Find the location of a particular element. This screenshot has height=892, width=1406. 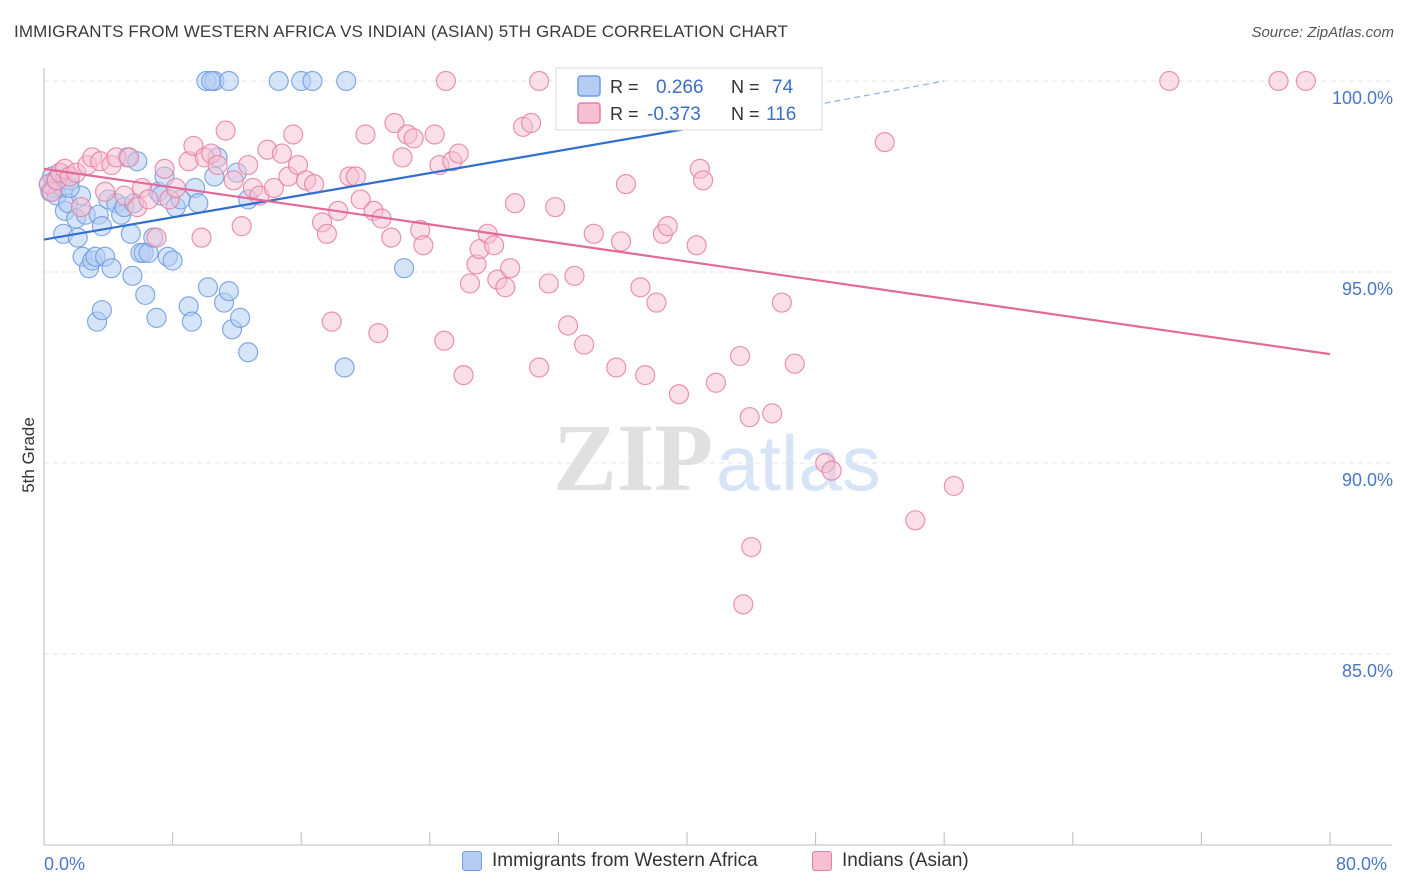

legend-r-label-0: R = is located at coordinates (624, 87).